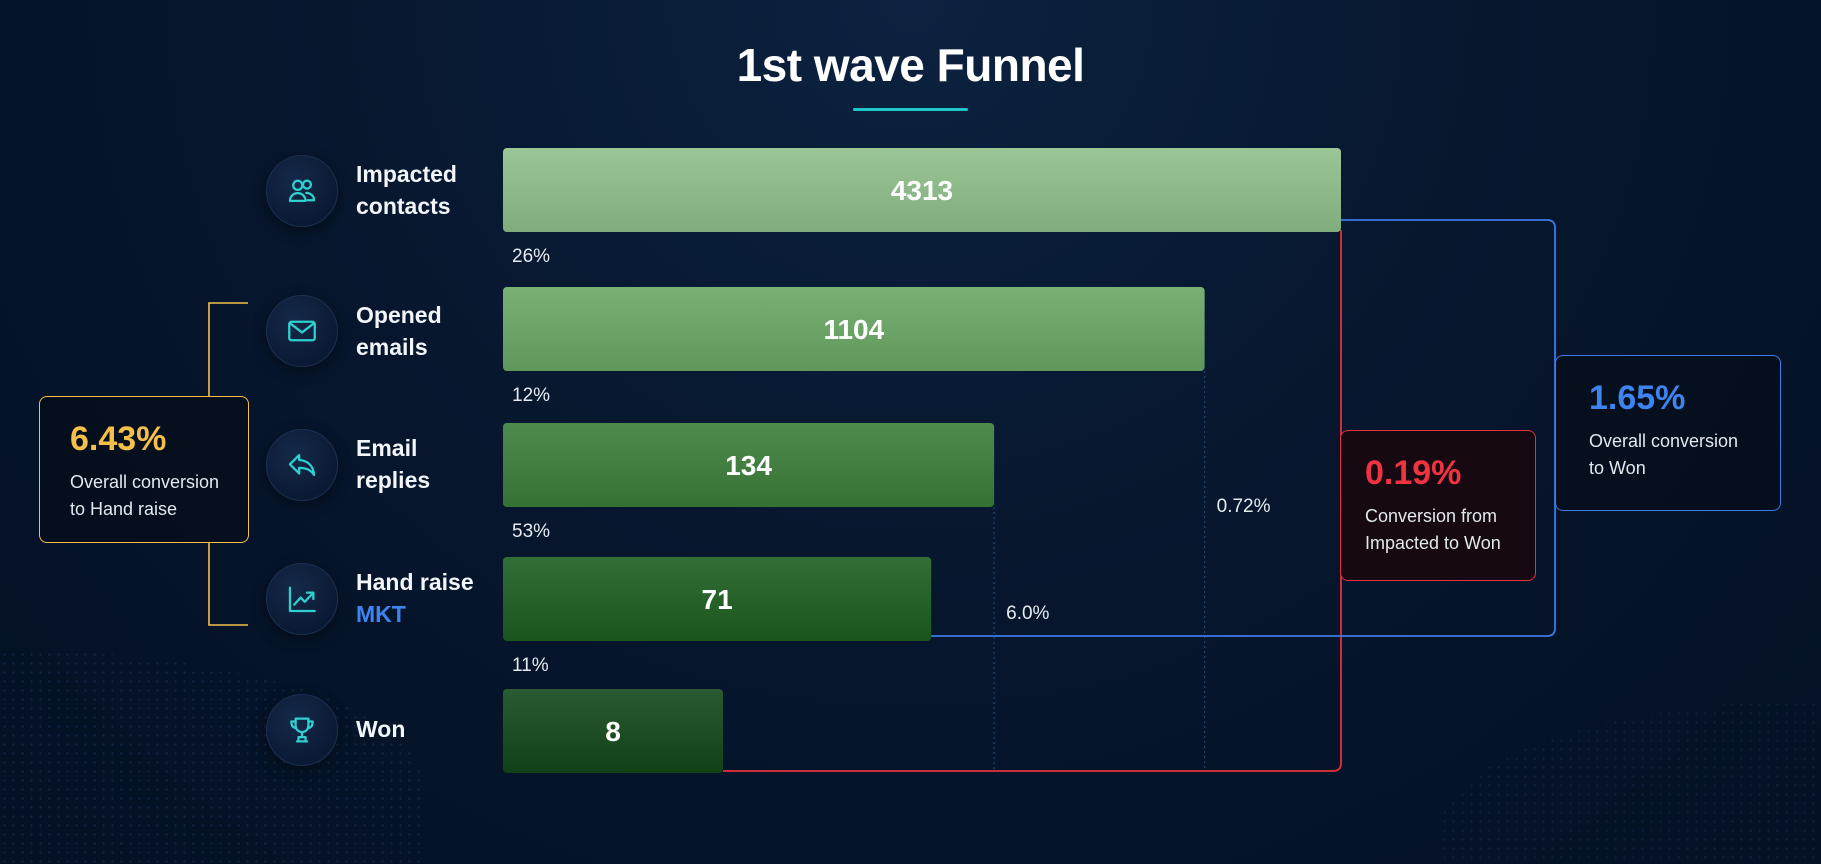 The height and width of the screenshot is (864, 1821). Describe the element at coordinates (302, 730) in the screenshot. I see `trophy-icon` at that location.